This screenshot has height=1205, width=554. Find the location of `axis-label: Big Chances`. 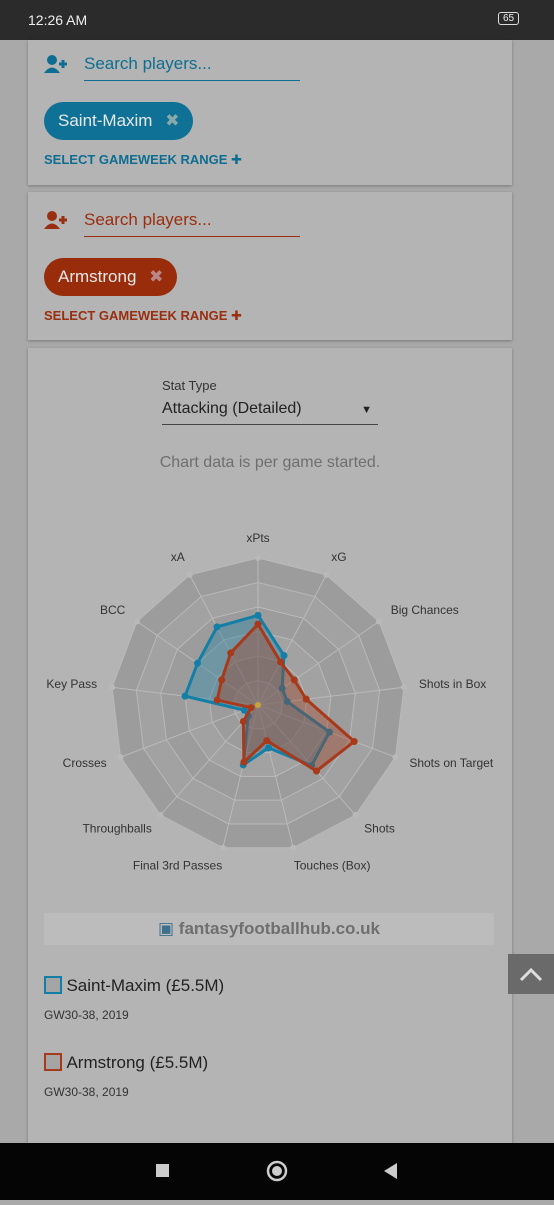

axis-label: Big Chances is located at coordinates (425, 610).